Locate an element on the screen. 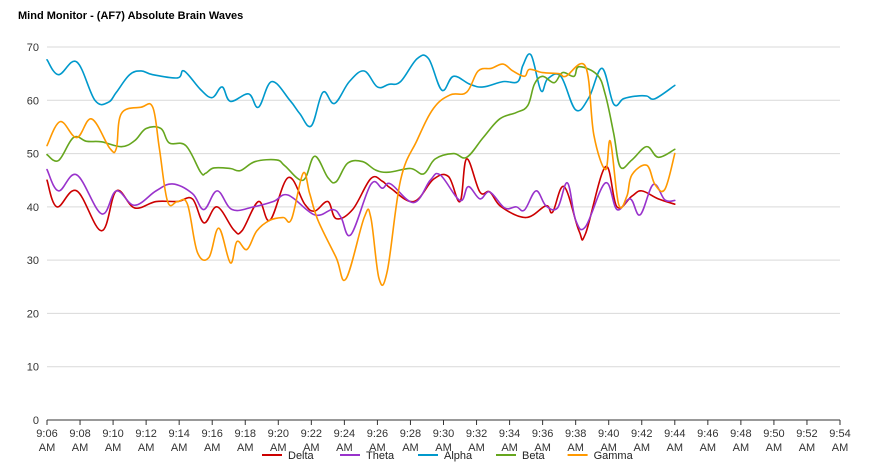 The height and width of the screenshot is (467, 888). x-tick-label: 9:26 is located at coordinates (377, 434).